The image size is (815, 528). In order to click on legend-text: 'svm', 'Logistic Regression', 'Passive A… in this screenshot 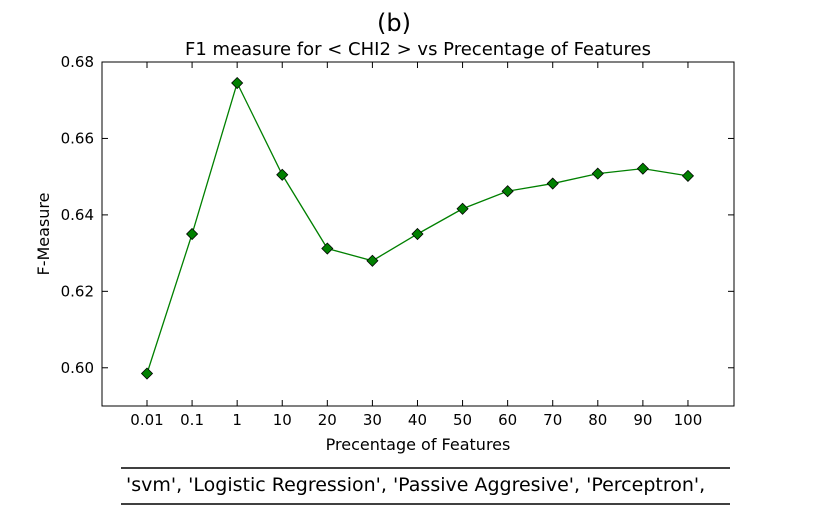, I will do `click(415, 485)`.